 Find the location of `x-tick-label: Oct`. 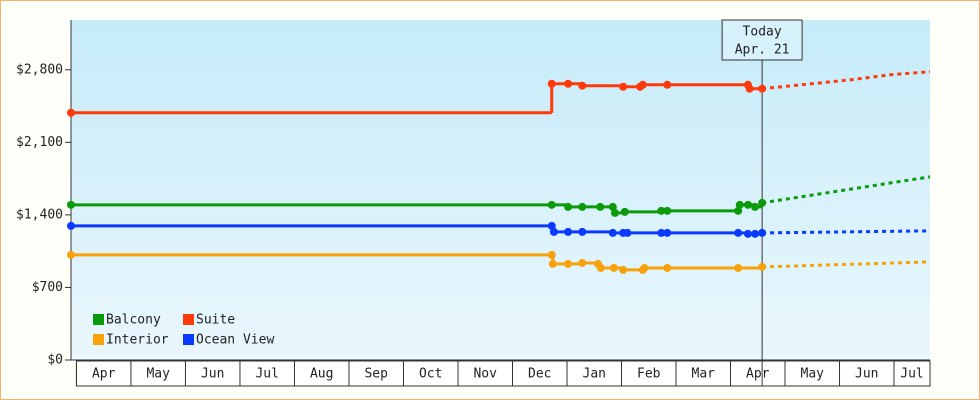

x-tick-label: Oct is located at coordinates (430, 374).